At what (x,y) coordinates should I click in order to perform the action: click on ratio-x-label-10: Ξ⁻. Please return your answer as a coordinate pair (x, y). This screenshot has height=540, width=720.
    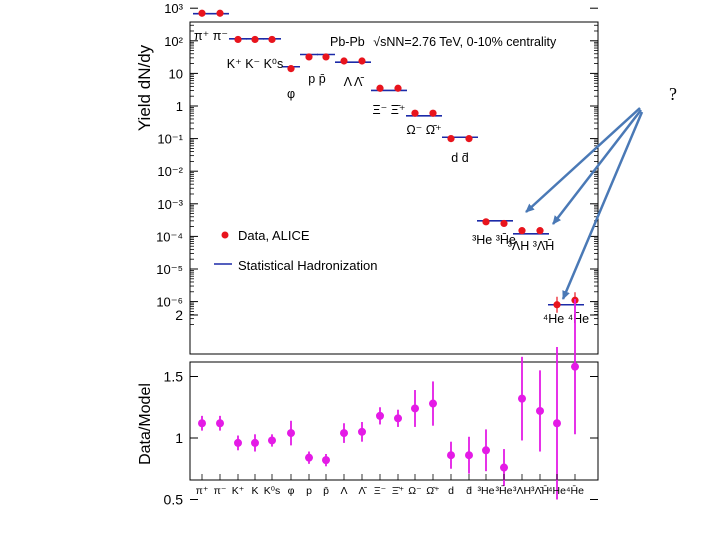
    Looking at the image, I should click on (380, 491).